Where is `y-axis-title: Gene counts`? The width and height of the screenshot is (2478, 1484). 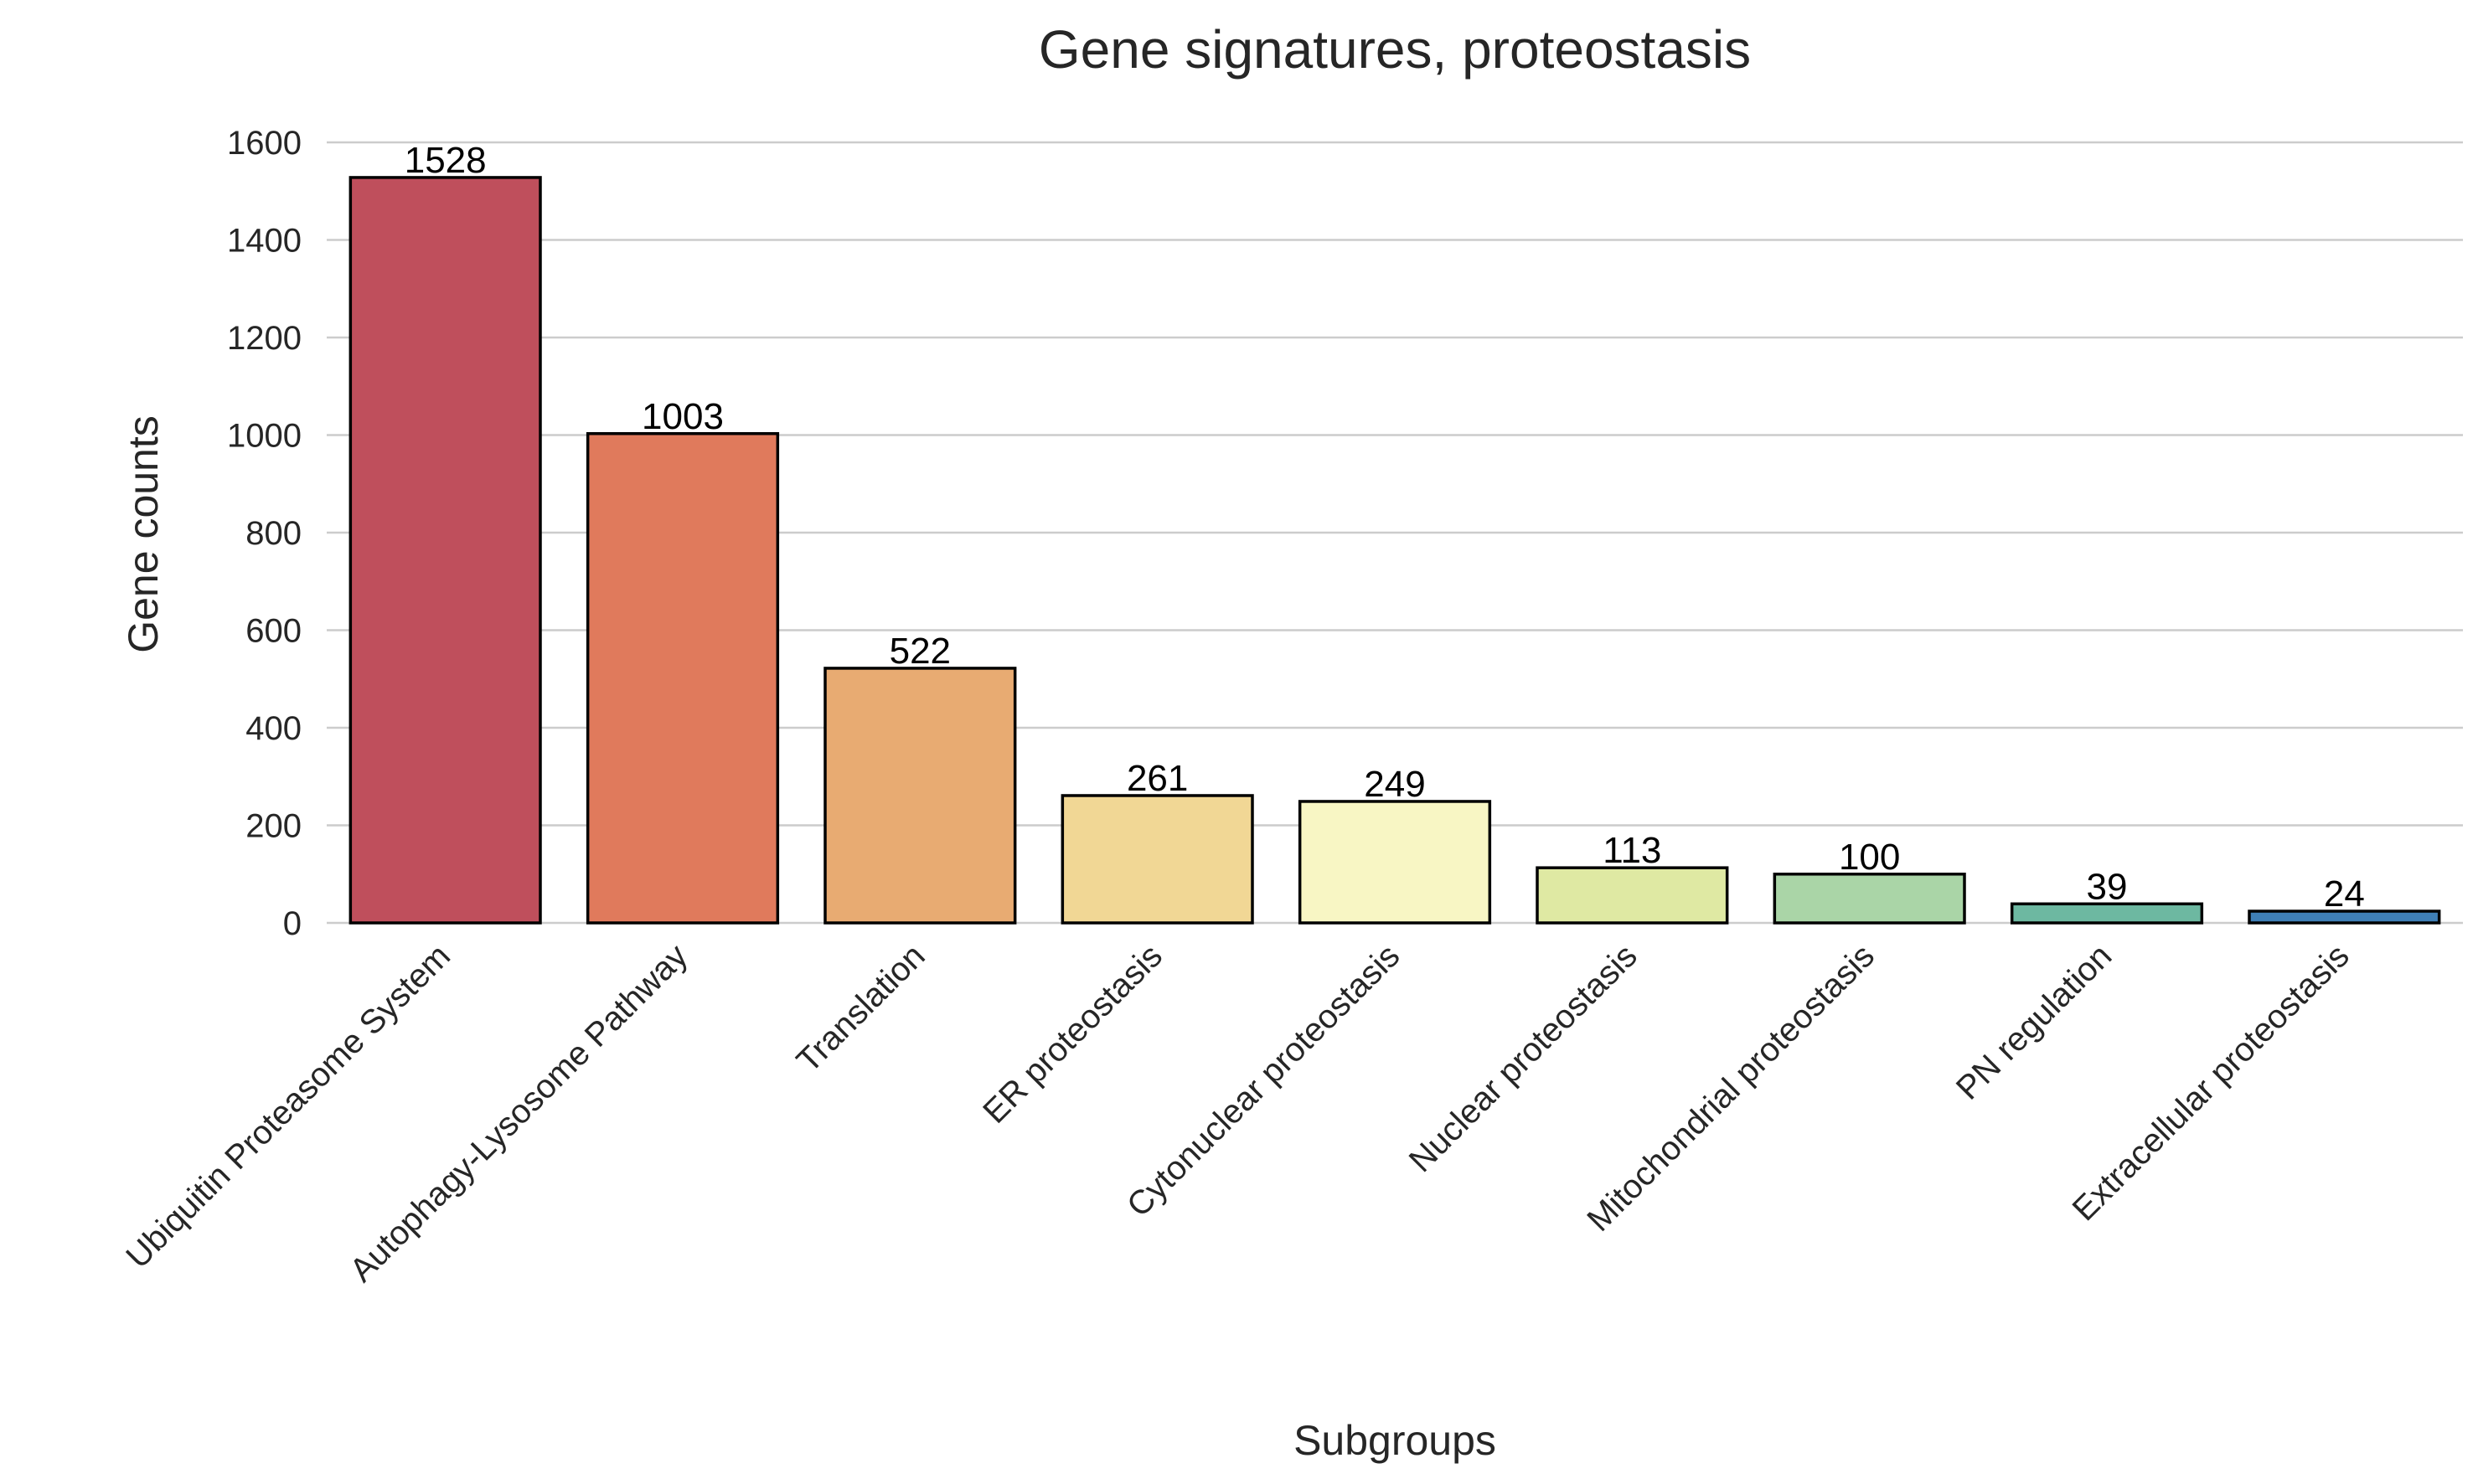 y-axis-title: Gene counts is located at coordinates (143, 534).